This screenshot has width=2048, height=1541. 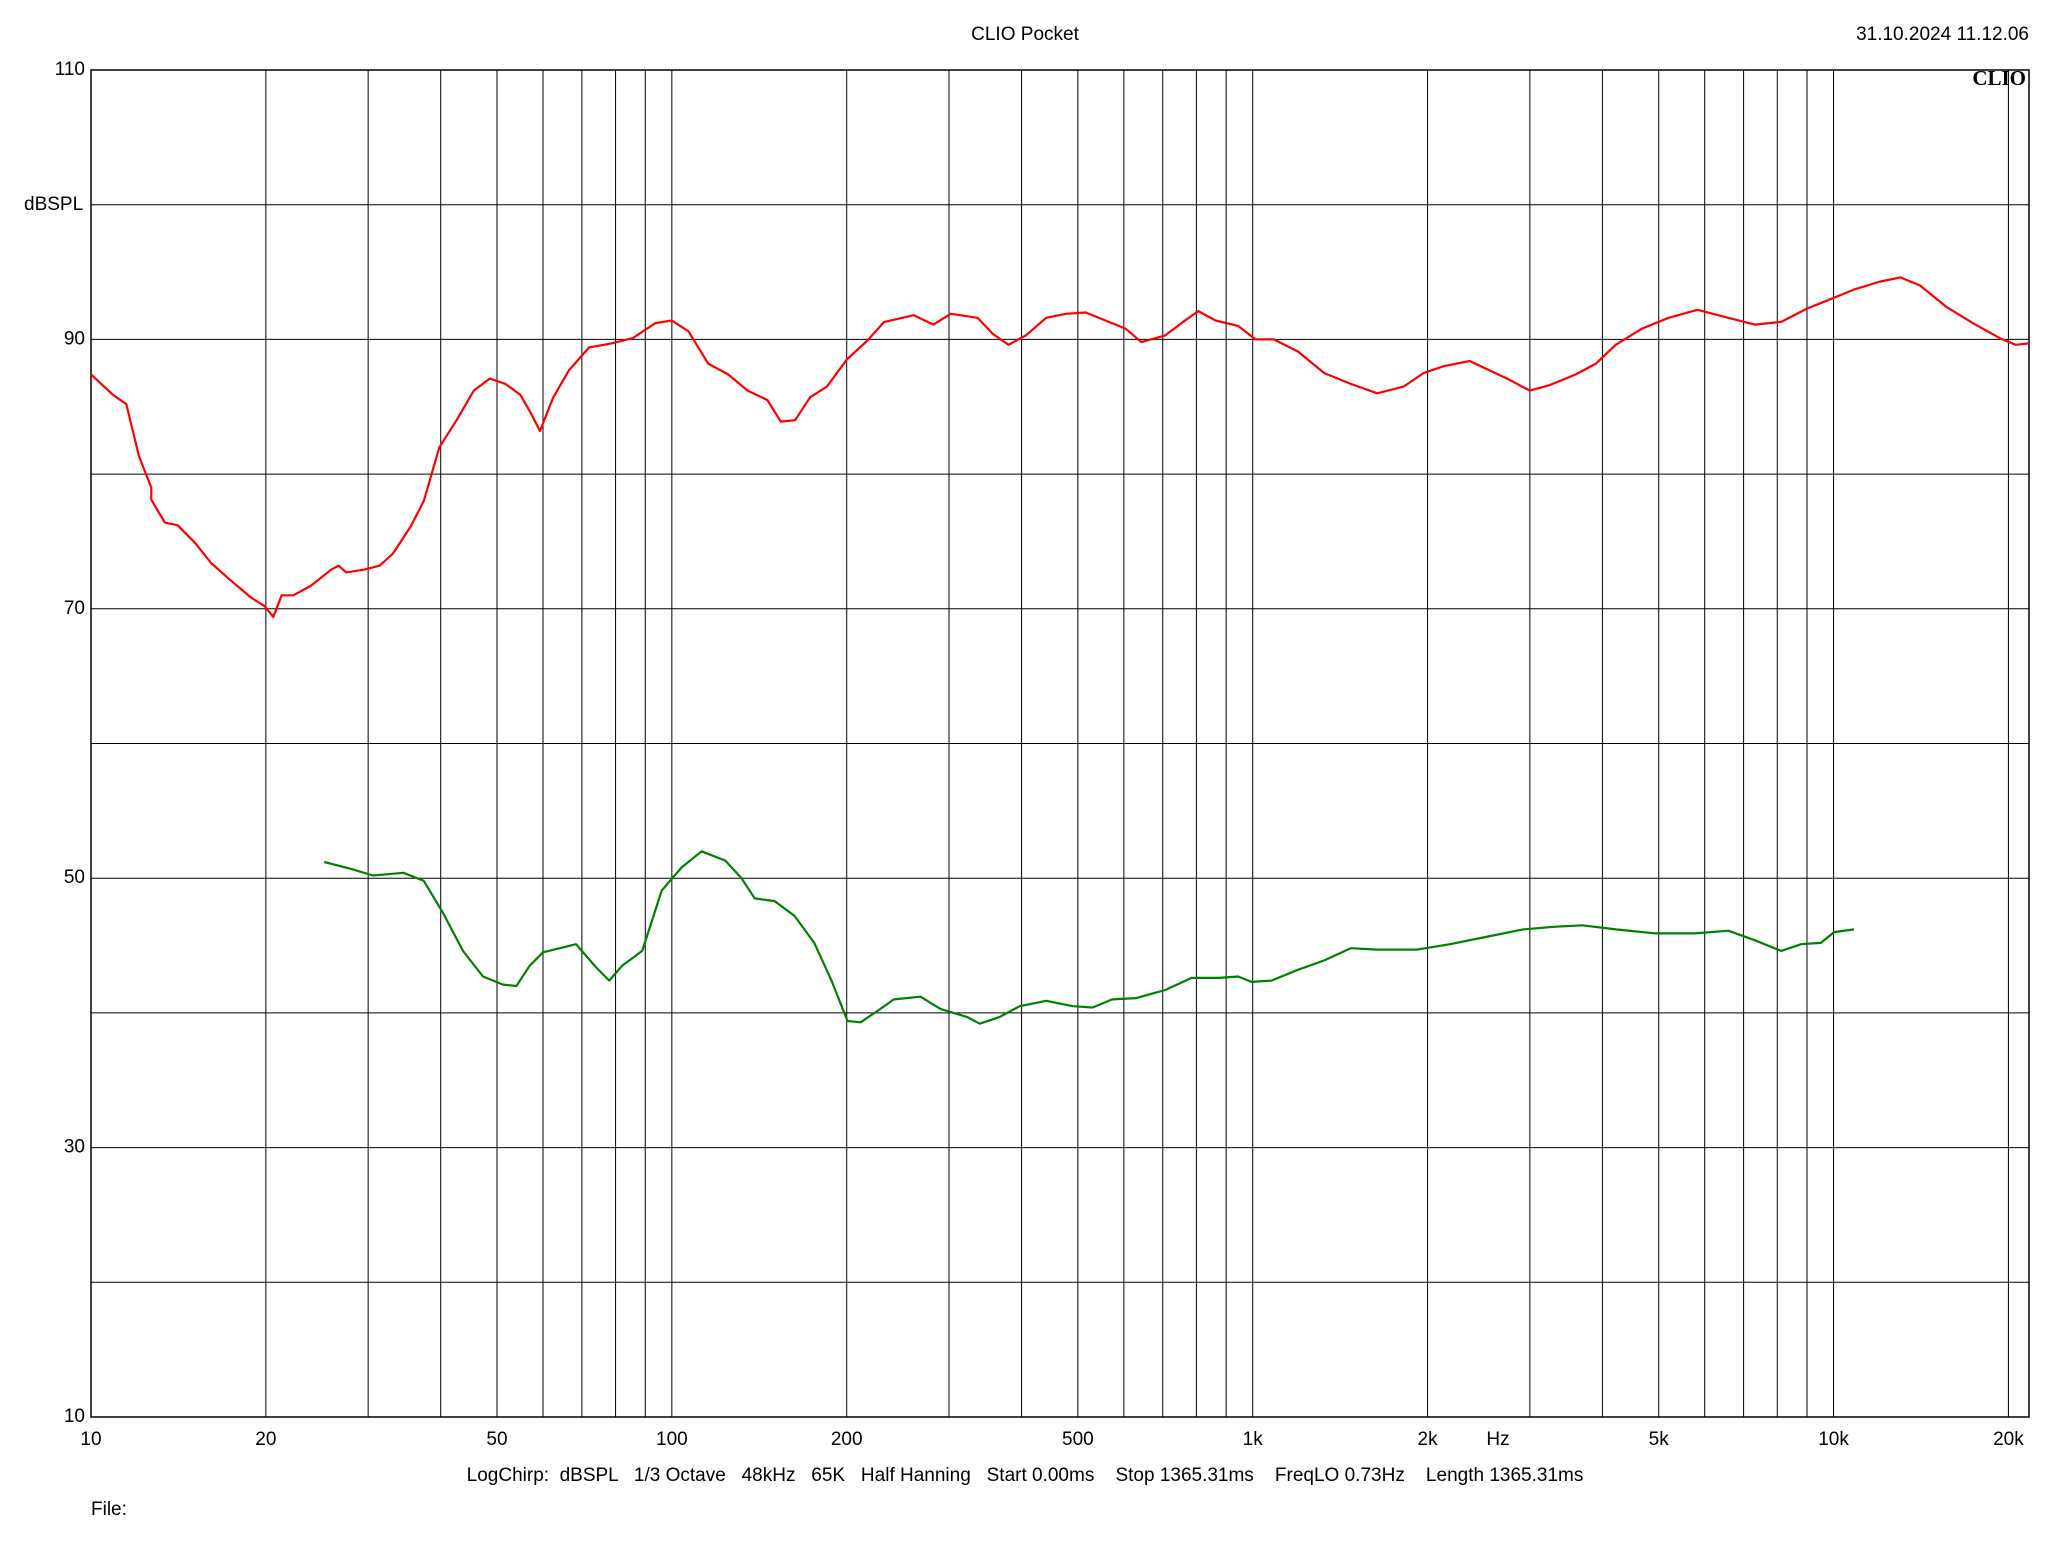 I want to click on x-tick-label: 200, so click(x=847, y=1439).